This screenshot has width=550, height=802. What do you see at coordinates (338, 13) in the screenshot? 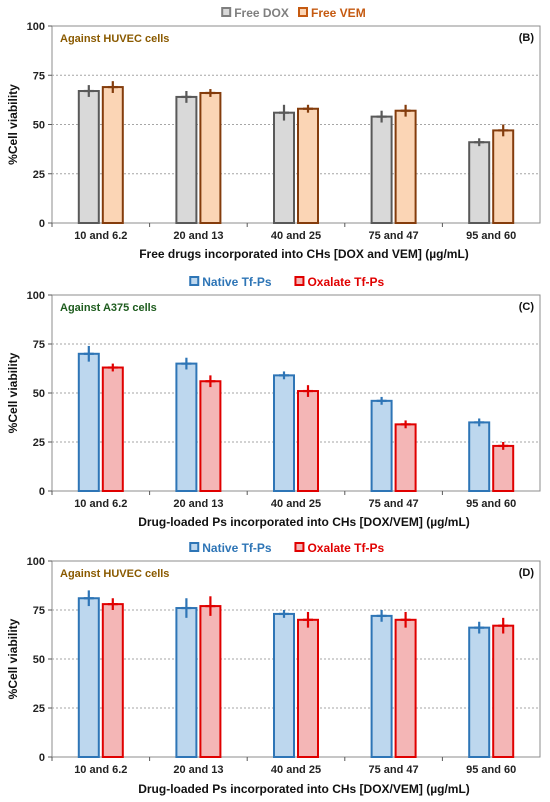
I see `legend-label: Free VEM` at bounding box center [338, 13].